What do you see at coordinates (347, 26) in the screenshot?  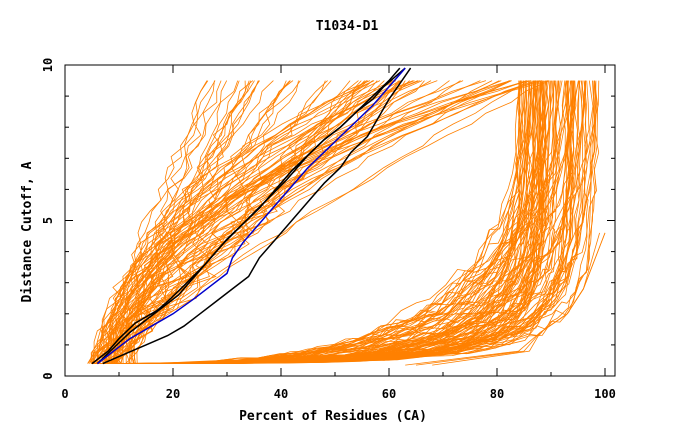 I see `chart-title: T1034-D1` at bounding box center [347, 26].